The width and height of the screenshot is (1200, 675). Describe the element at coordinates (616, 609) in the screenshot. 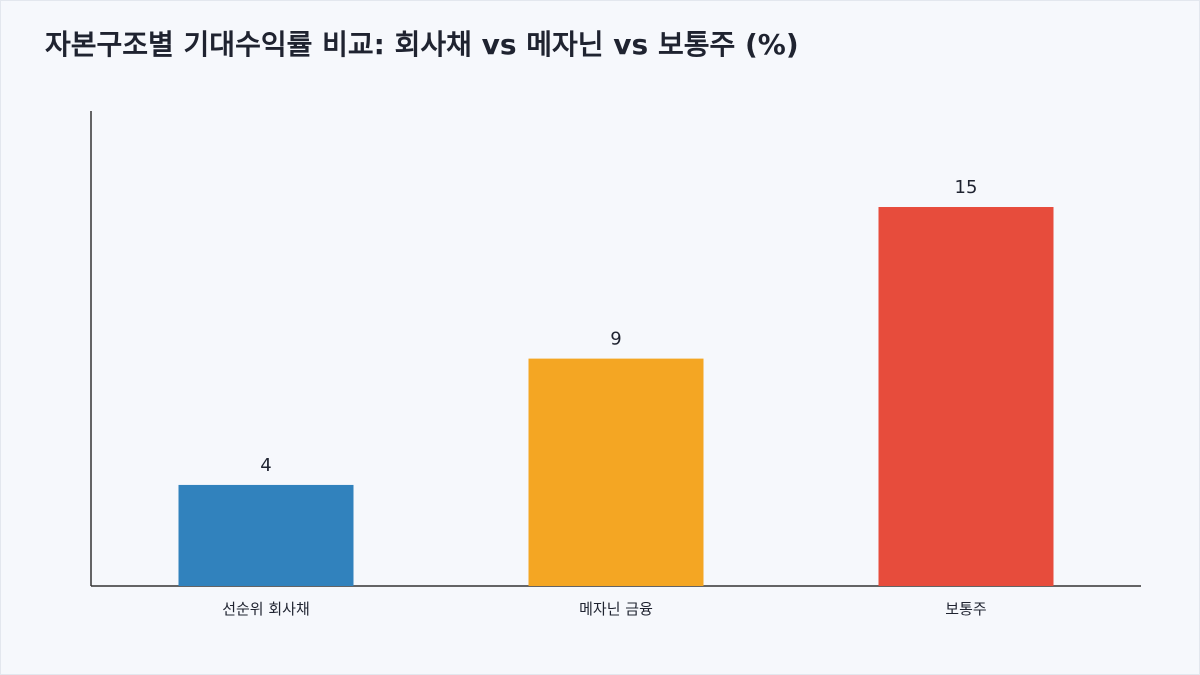

I see `x-tick-label: 메자닌 금융` at that location.